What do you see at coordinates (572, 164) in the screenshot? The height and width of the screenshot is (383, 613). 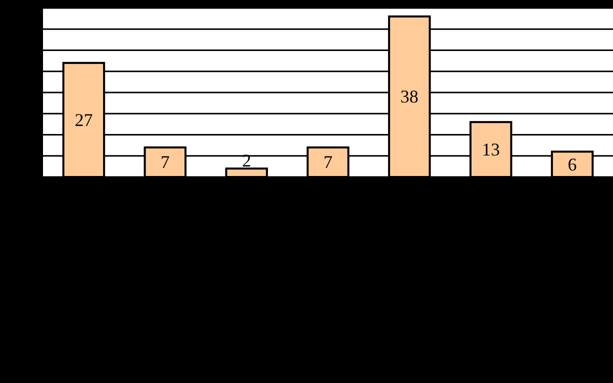 I see `data-label: 6` at bounding box center [572, 164].